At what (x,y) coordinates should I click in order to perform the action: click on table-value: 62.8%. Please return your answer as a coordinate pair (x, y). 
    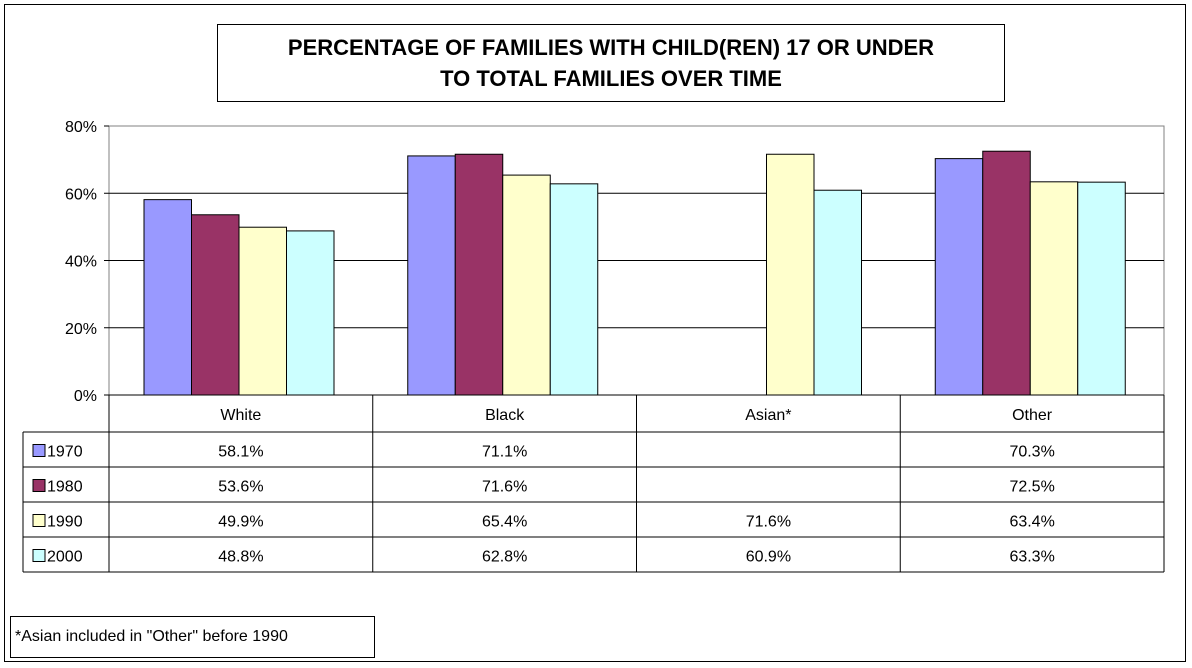
    Looking at the image, I should click on (504, 557).